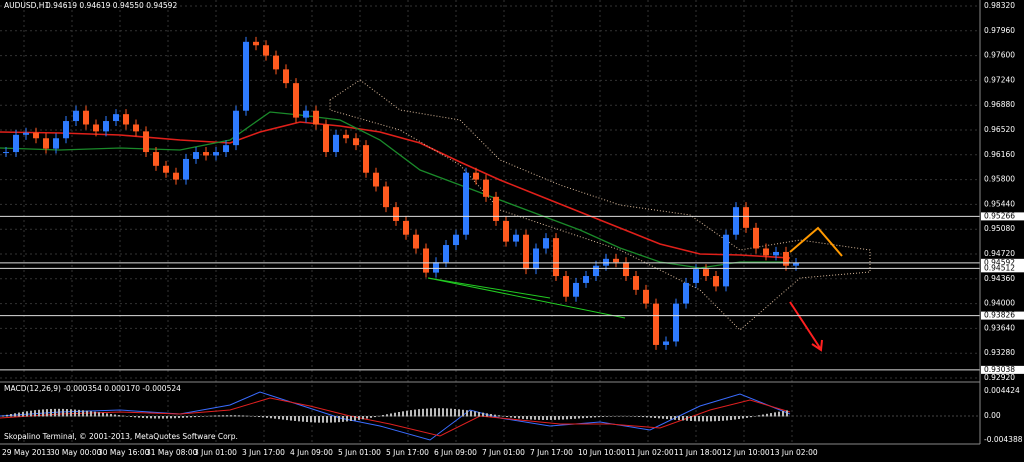  I want to click on macd-tick: 0.00, so click(992, 415).